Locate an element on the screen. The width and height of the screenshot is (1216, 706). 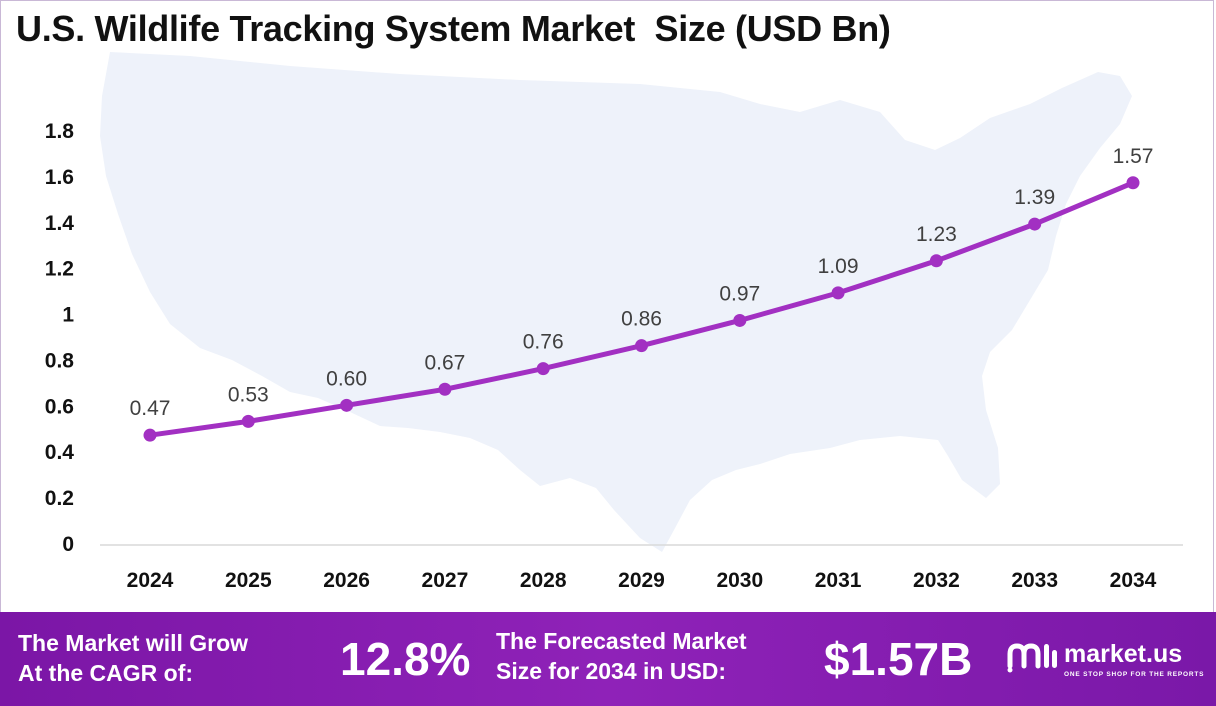
data-label: 0.47 is located at coordinates (150, 408).